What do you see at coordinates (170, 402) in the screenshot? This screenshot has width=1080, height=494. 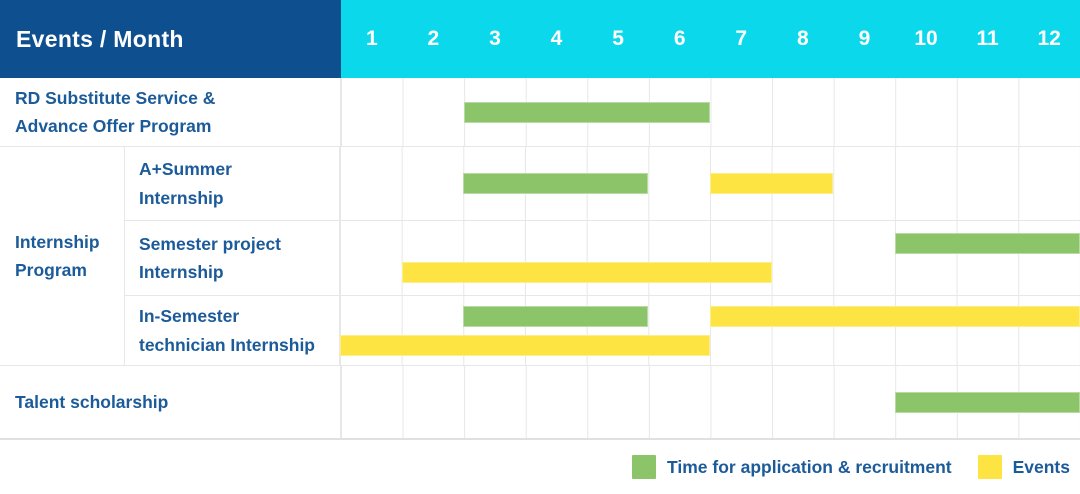 I see `row-label-talent-scholarship: Talent scholarship` at bounding box center [170, 402].